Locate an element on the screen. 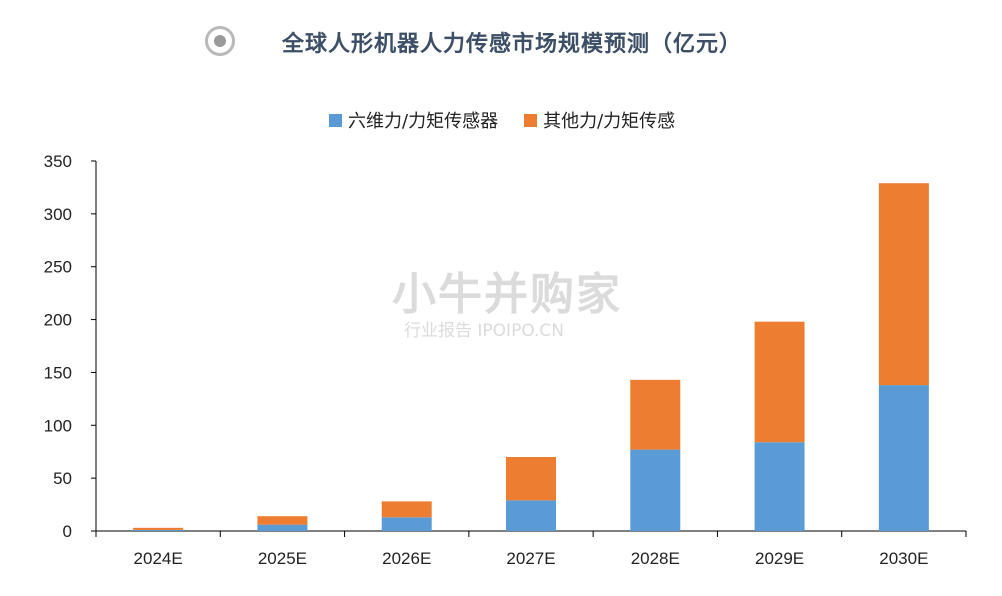  y-tick-label: 200 is located at coordinates (58, 320).